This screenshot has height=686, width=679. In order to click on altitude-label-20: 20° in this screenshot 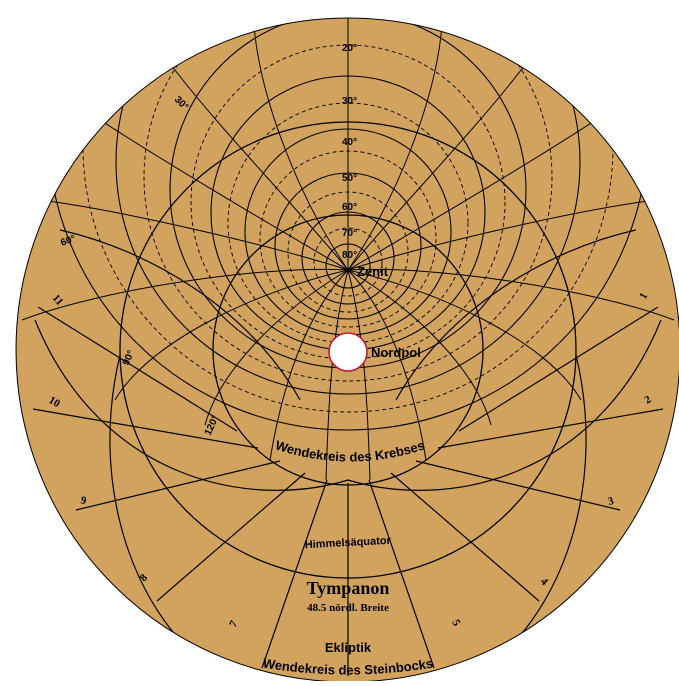, I will do `click(349, 48)`.